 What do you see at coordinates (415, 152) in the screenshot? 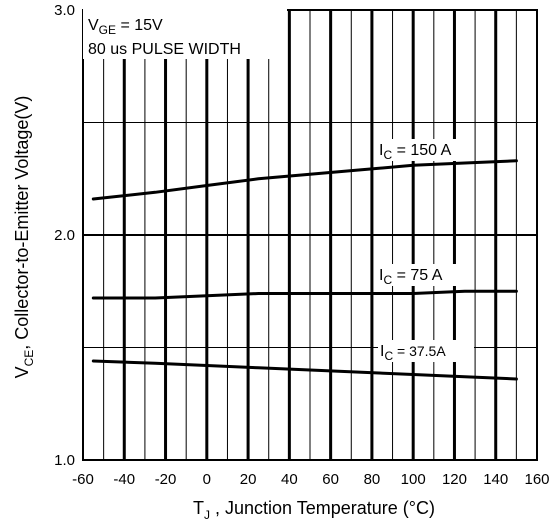
I see `svg-text: IC = 150 A` at bounding box center [415, 152].